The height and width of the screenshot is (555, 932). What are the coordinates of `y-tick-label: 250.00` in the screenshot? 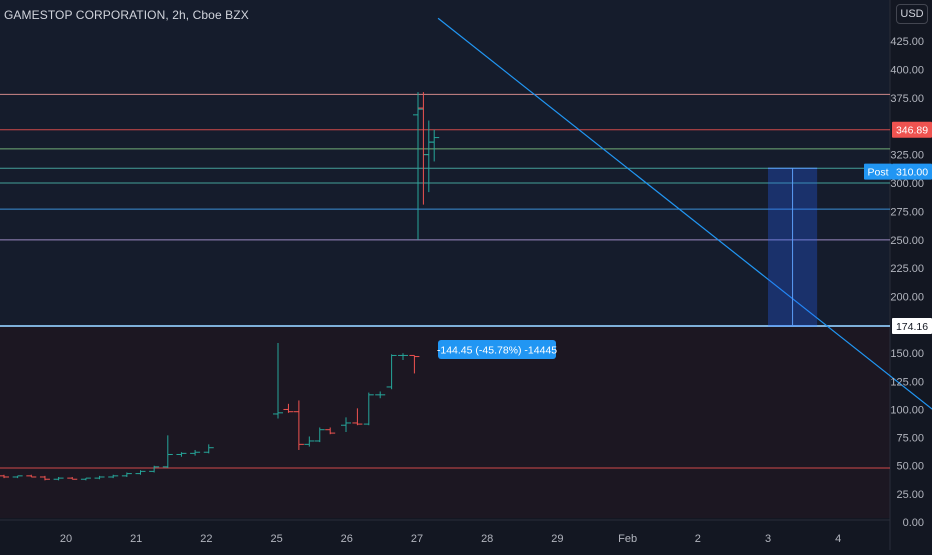 It's located at (907, 241).